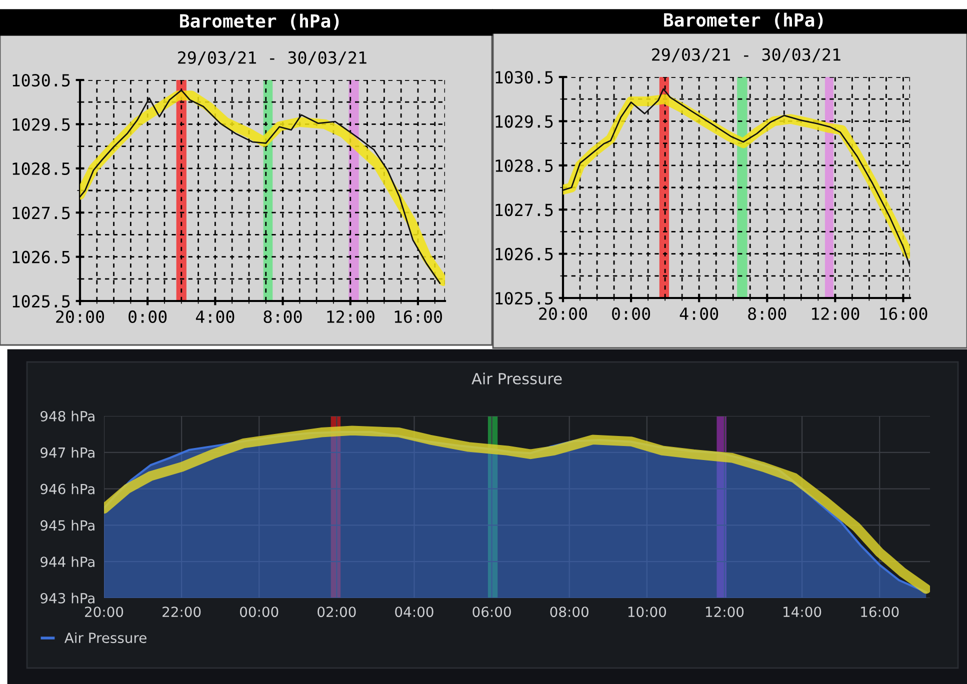 Image resolution: width=967 pixels, height=684 pixels. Describe the element at coordinates (67, 562) in the screenshot. I see `y-tick-label: 944 hPa` at that location.